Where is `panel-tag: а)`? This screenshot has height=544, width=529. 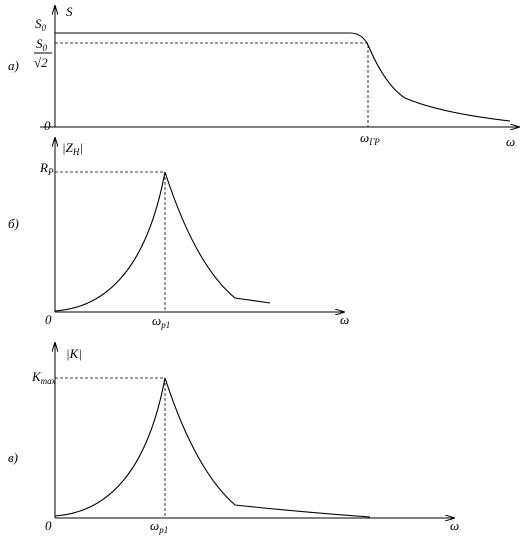 panel-tag: а) is located at coordinates (13, 65).